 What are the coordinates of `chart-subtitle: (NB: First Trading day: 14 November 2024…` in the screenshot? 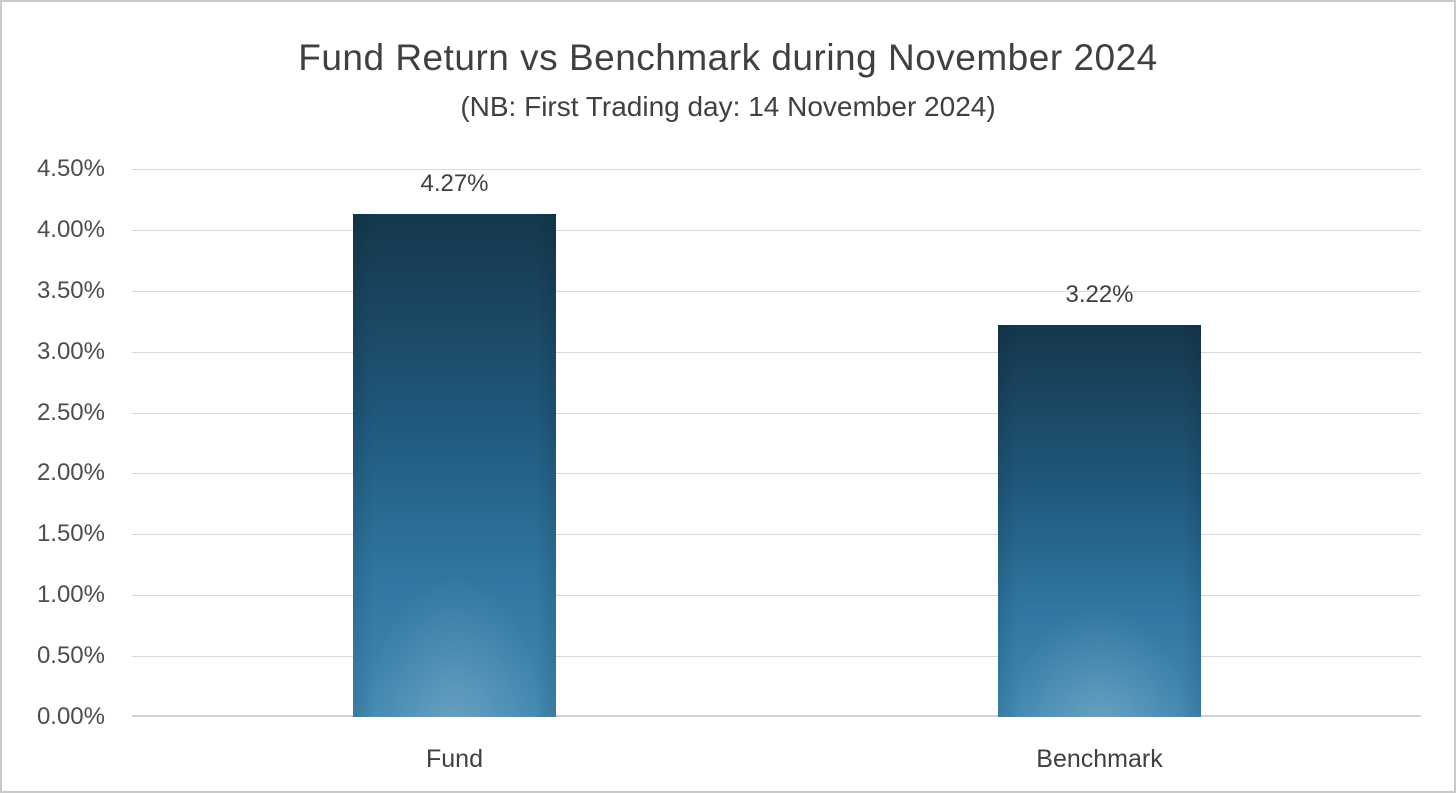 It's located at (728, 106).